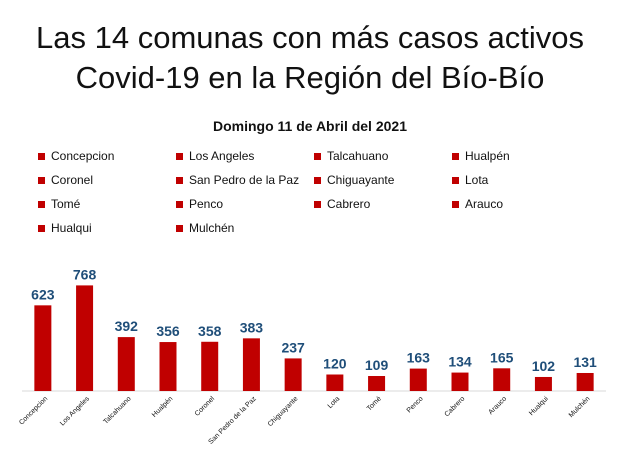 The image size is (620, 465). What do you see at coordinates (117, 410) in the screenshot?
I see `x-tick-label: Talcahuano` at bounding box center [117, 410].